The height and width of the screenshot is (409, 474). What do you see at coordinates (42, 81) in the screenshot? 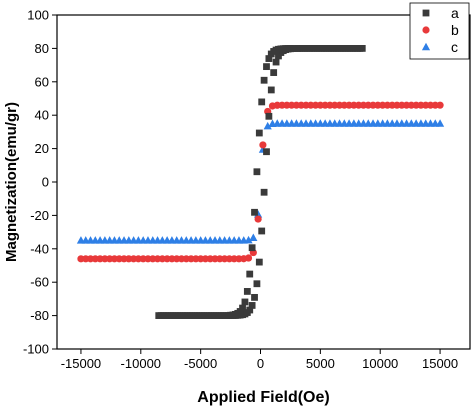
I see `y-tick-label: 60` at bounding box center [42, 81].